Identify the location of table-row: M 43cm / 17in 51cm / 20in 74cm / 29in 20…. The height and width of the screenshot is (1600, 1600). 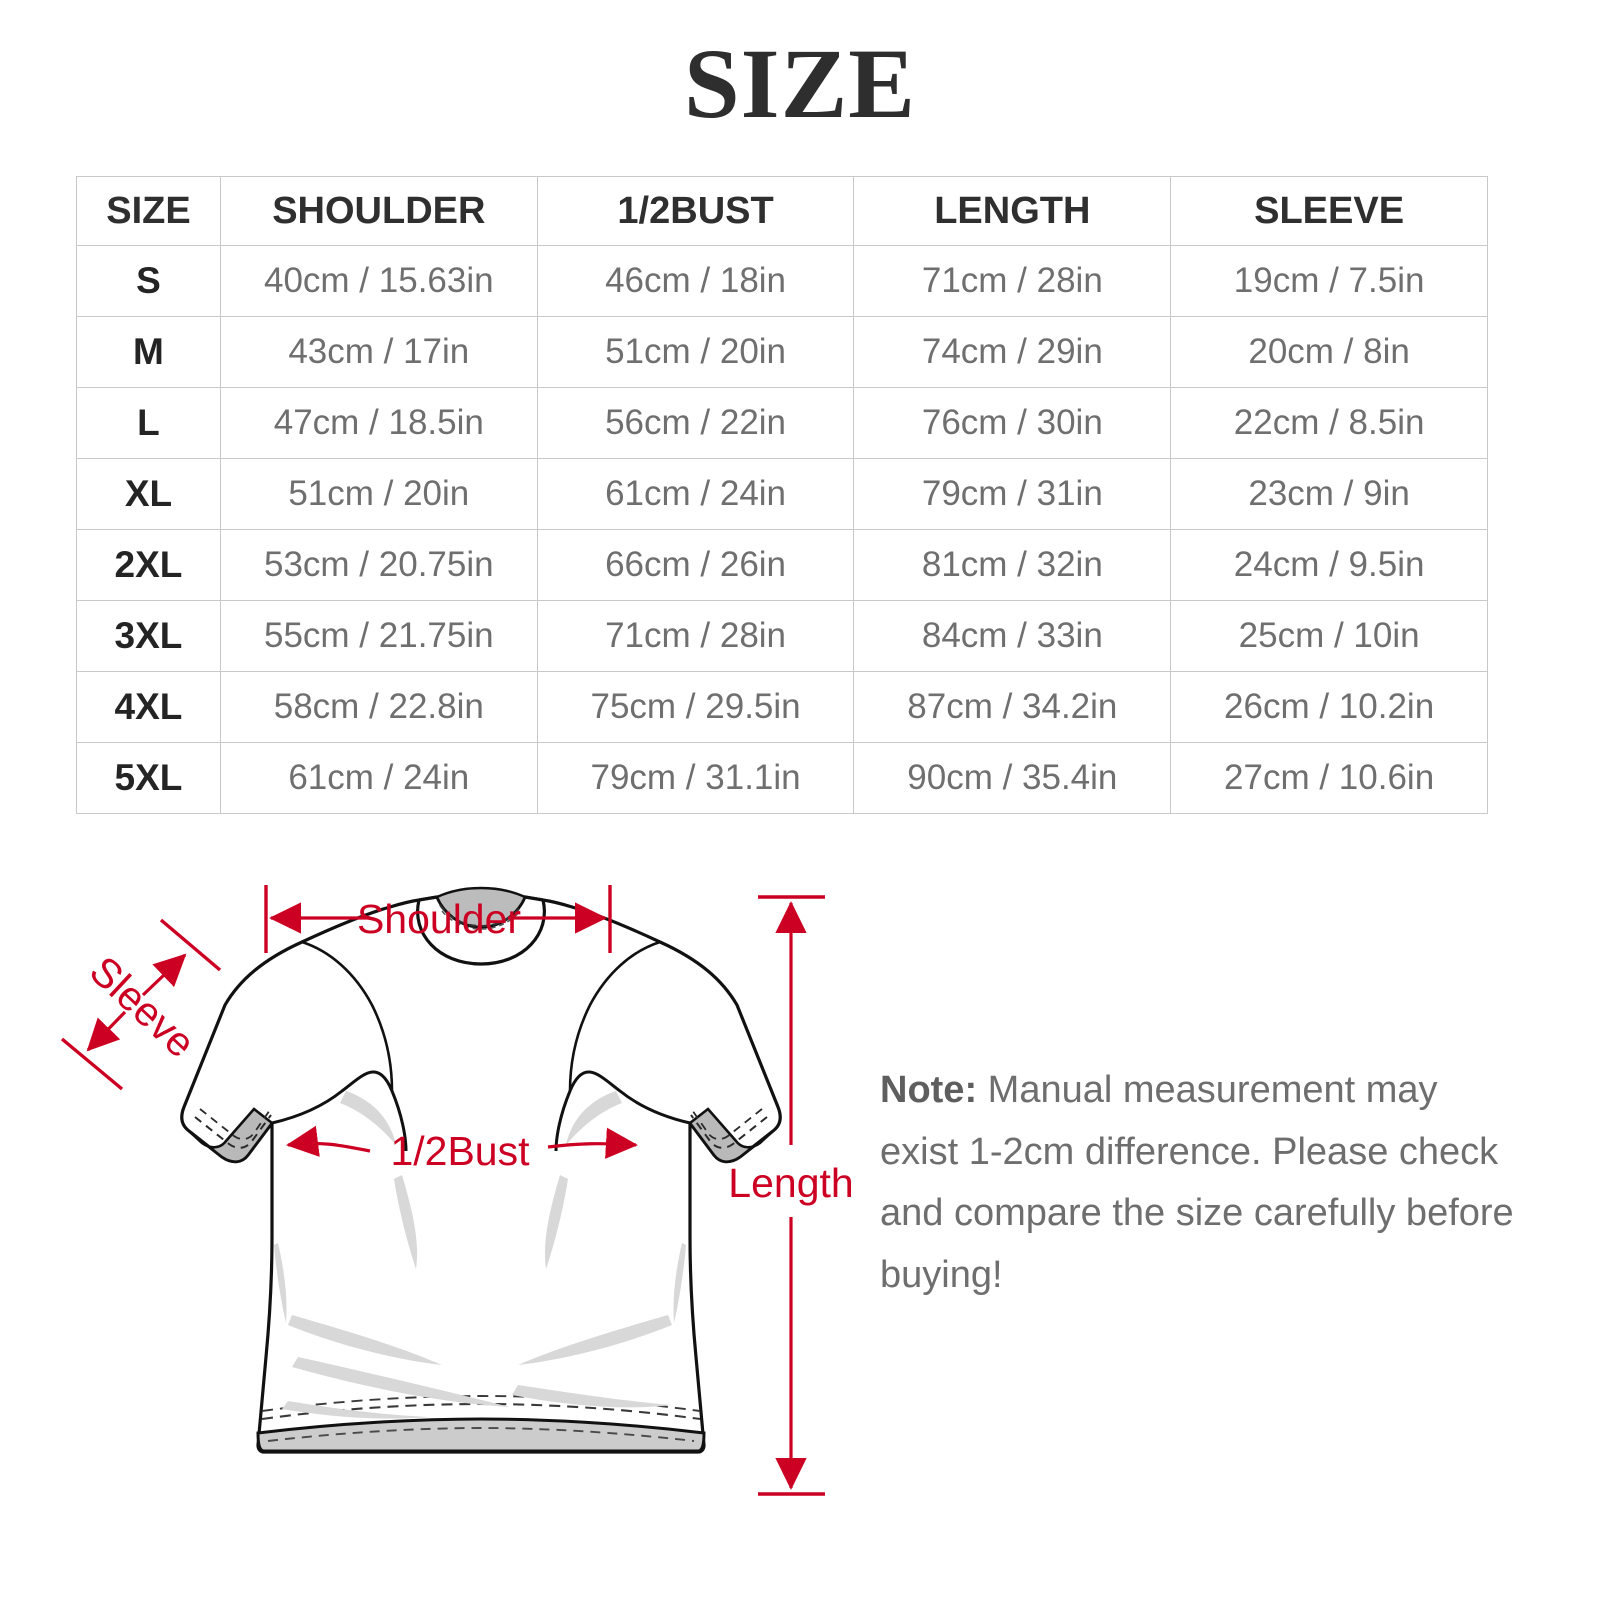
(782, 352).